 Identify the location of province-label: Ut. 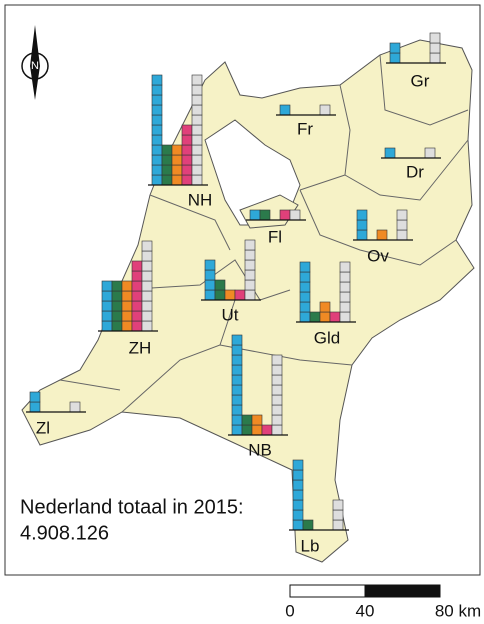
(230, 314).